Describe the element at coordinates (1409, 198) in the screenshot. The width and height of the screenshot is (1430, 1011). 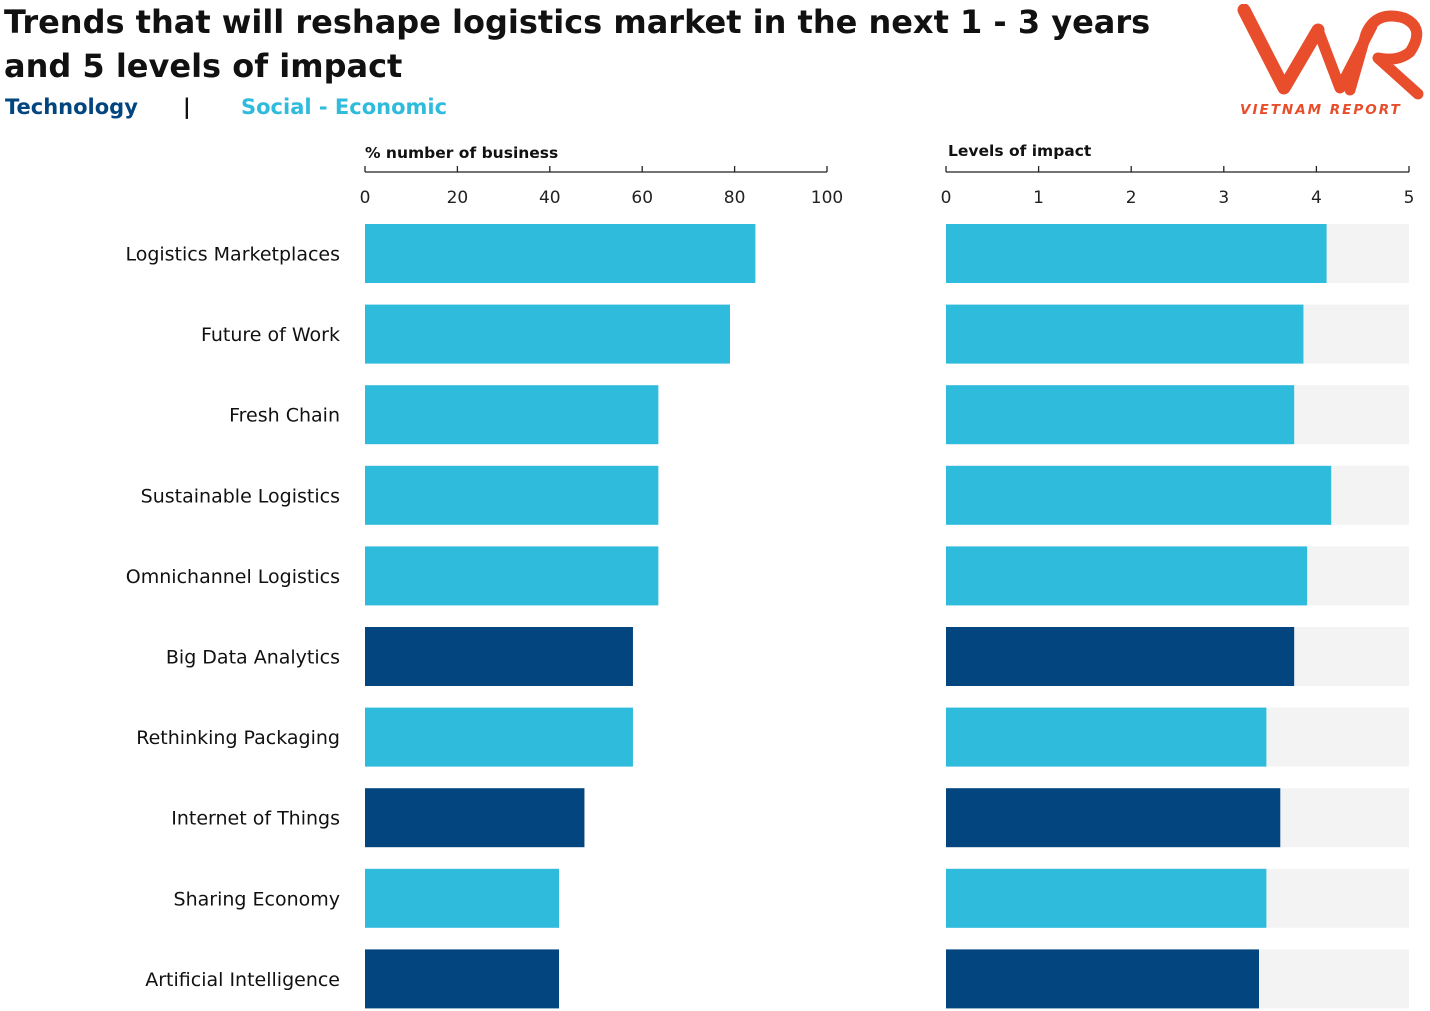
I see `right-tick-label: 5` at that location.